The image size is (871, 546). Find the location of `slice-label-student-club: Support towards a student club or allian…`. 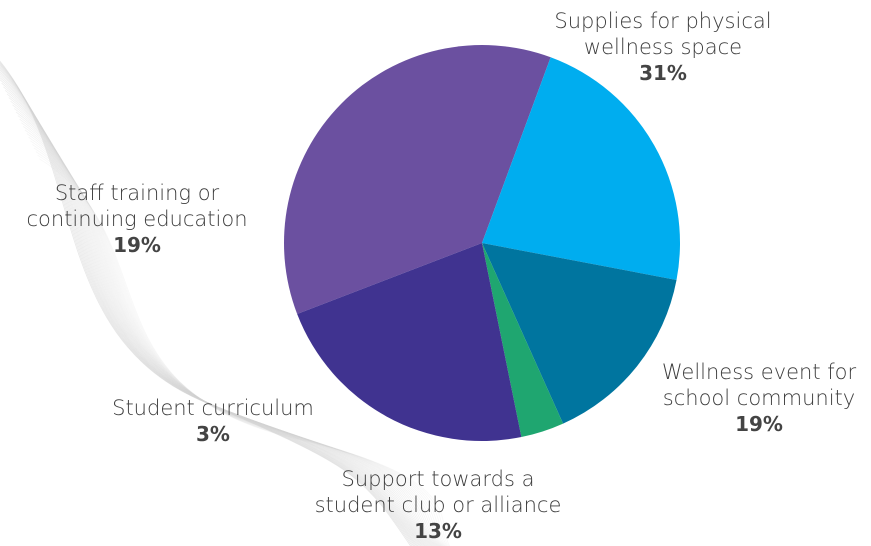

slice-label-student-club: Support towards a student club or allian… is located at coordinates (438, 505).